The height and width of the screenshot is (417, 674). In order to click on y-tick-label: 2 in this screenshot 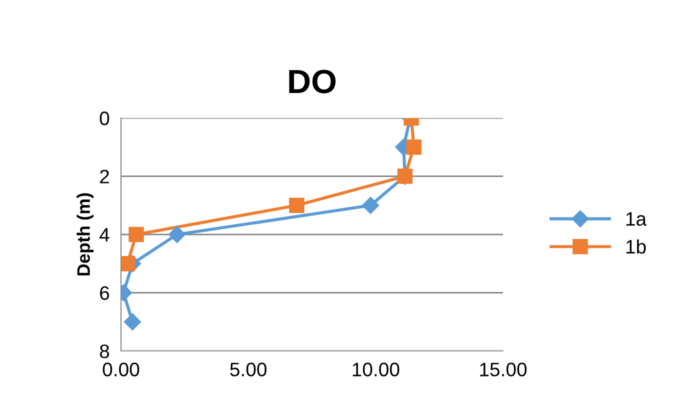, I will do `click(104, 177)`.